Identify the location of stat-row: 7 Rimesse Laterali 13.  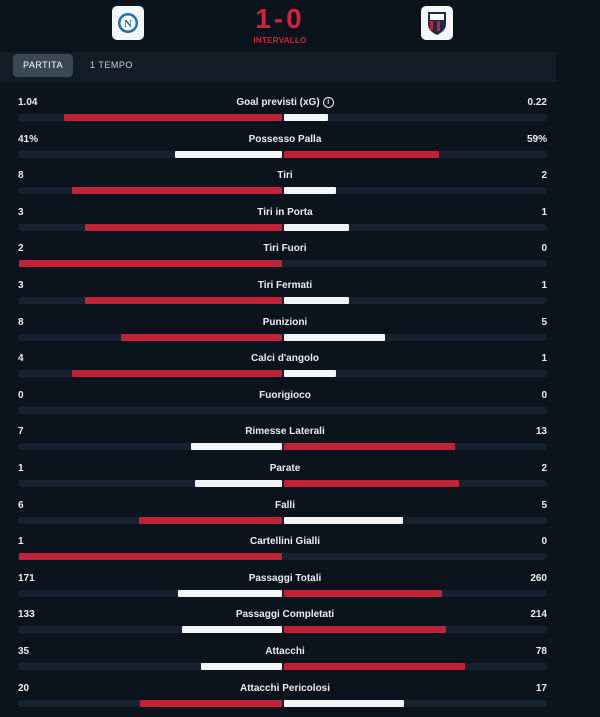
(300, 432).